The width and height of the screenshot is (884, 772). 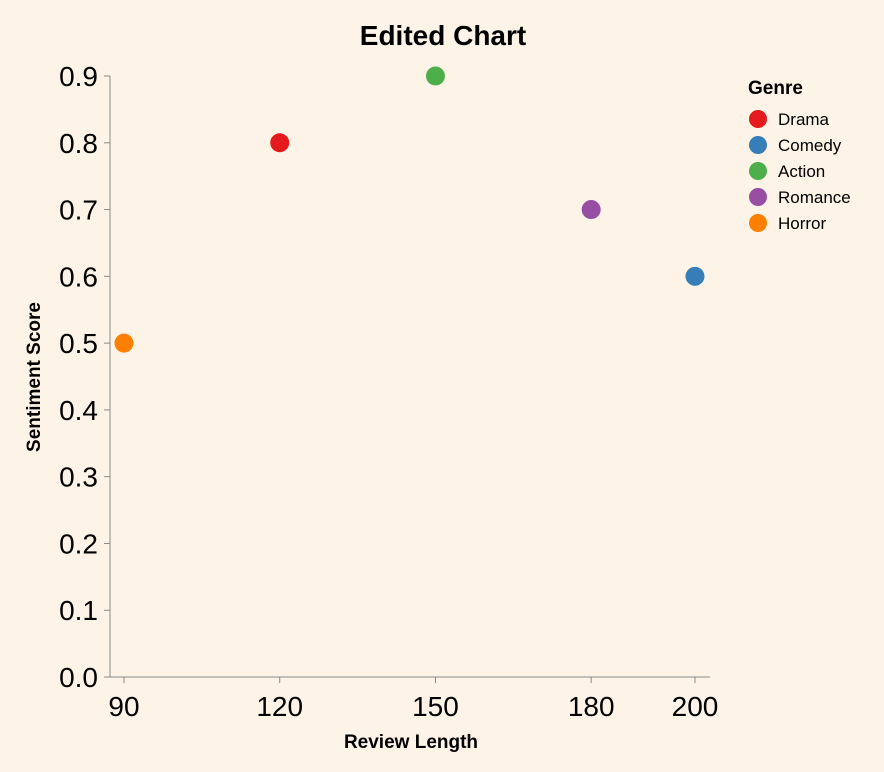 I want to click on legend-title: Genre, so click(x=775, y=88).